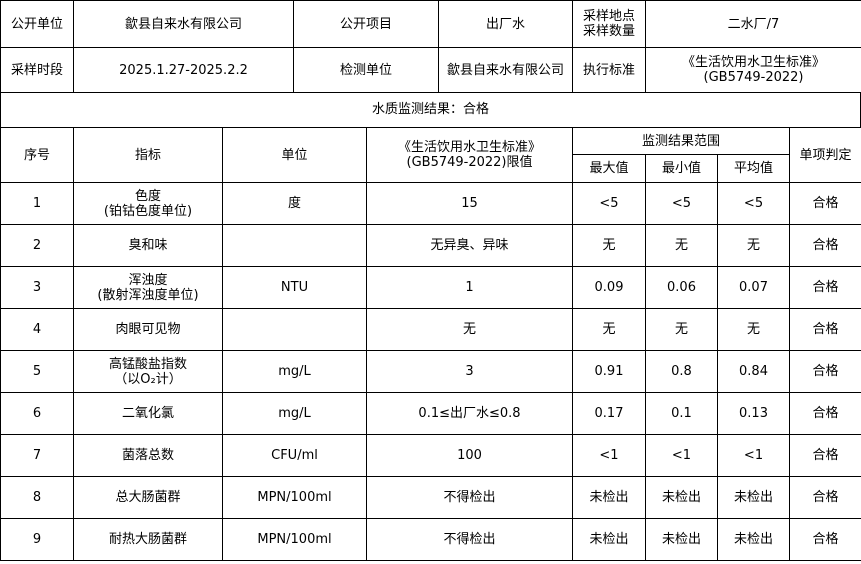 This screenshot has height=564, width=861. What do you see at coordinates (609, 371) in the screenshot?
I see `row-max: 0.91` at bounding box center [609, 371].